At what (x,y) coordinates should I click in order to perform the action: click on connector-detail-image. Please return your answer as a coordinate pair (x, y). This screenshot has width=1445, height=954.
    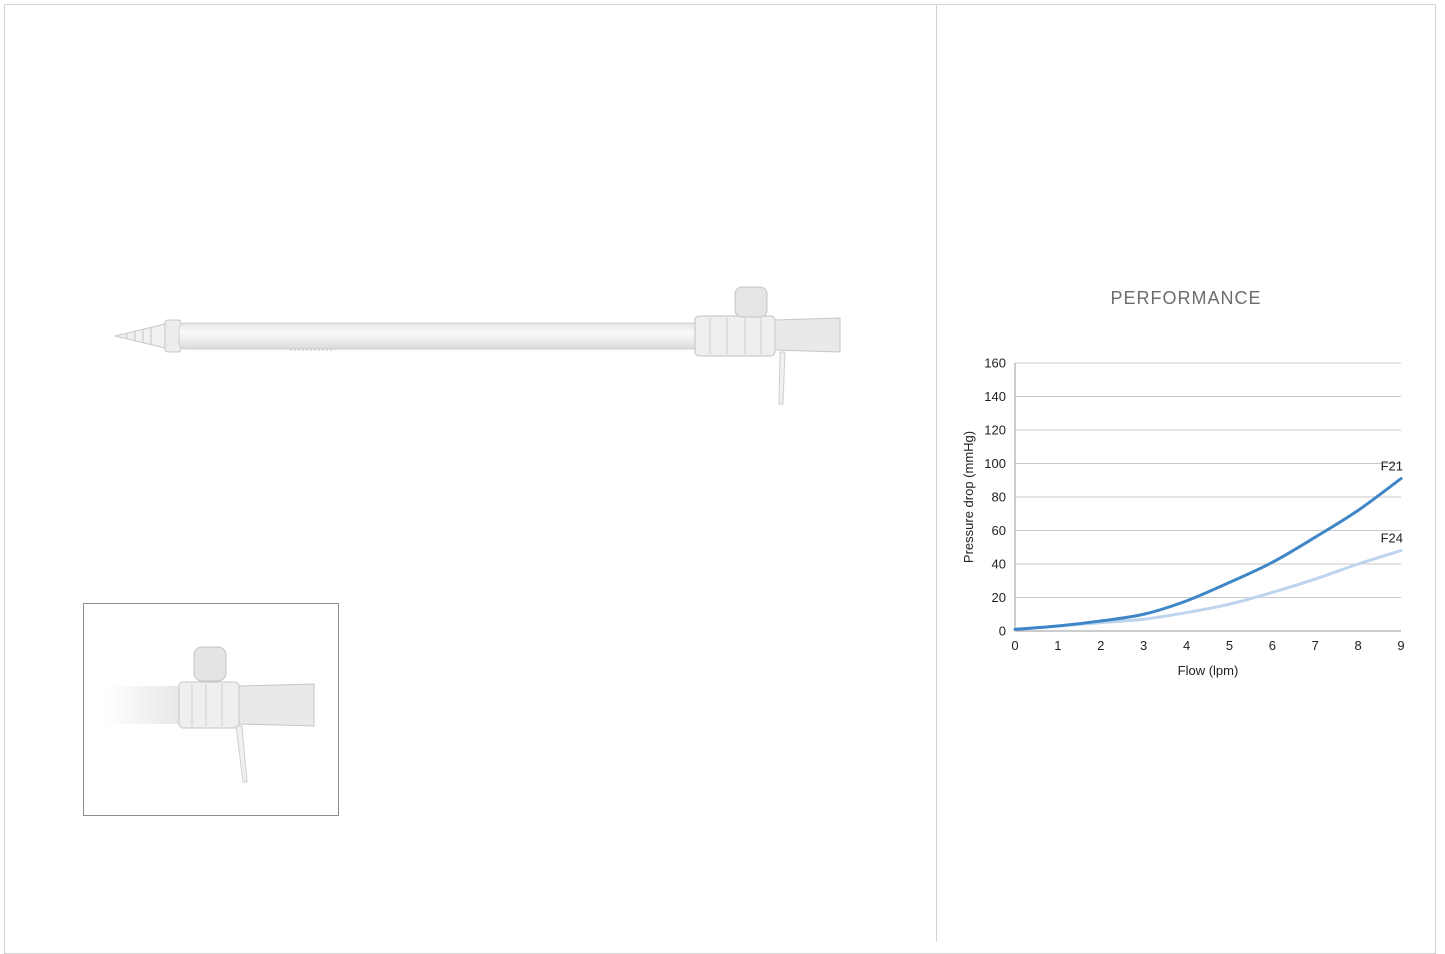
    Looking at the image, I should click on (209, 714).